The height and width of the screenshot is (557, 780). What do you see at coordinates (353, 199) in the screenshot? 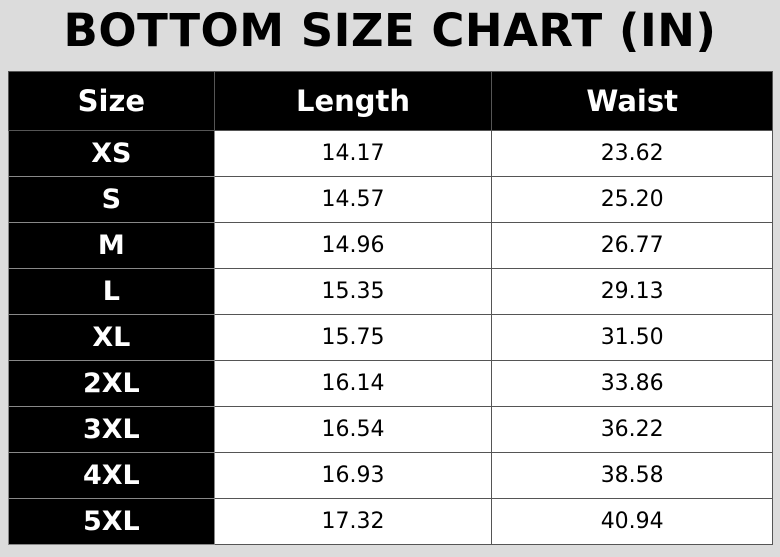
I see `cell-length: 14.57` at bounding box center [353, 199].